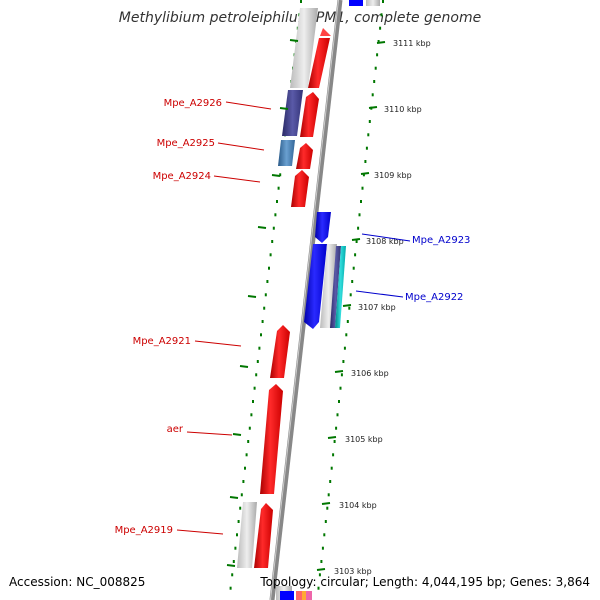 The height and width of the screenshot is (600, 600). What do you see at coordinates (186, 143) in the screenshot?
I see `gene-label: Mpe_A2925` at bounding box center [186, 143].